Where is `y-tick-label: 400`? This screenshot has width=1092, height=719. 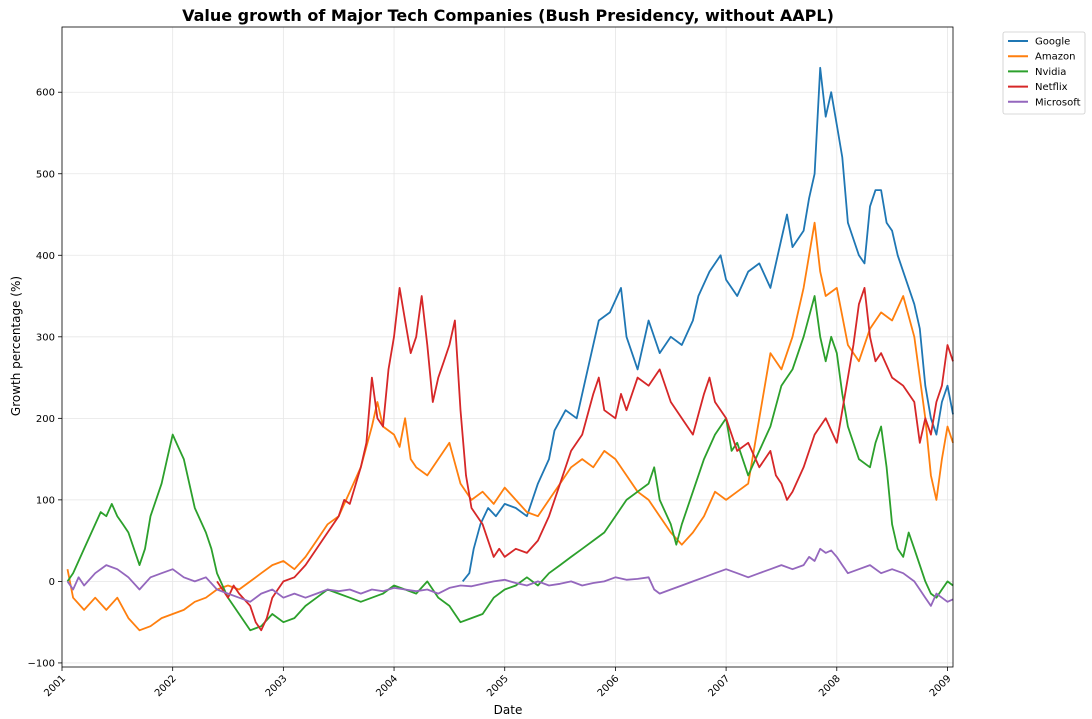 y-tick-label: 400 is located at coordinates (45, 256).